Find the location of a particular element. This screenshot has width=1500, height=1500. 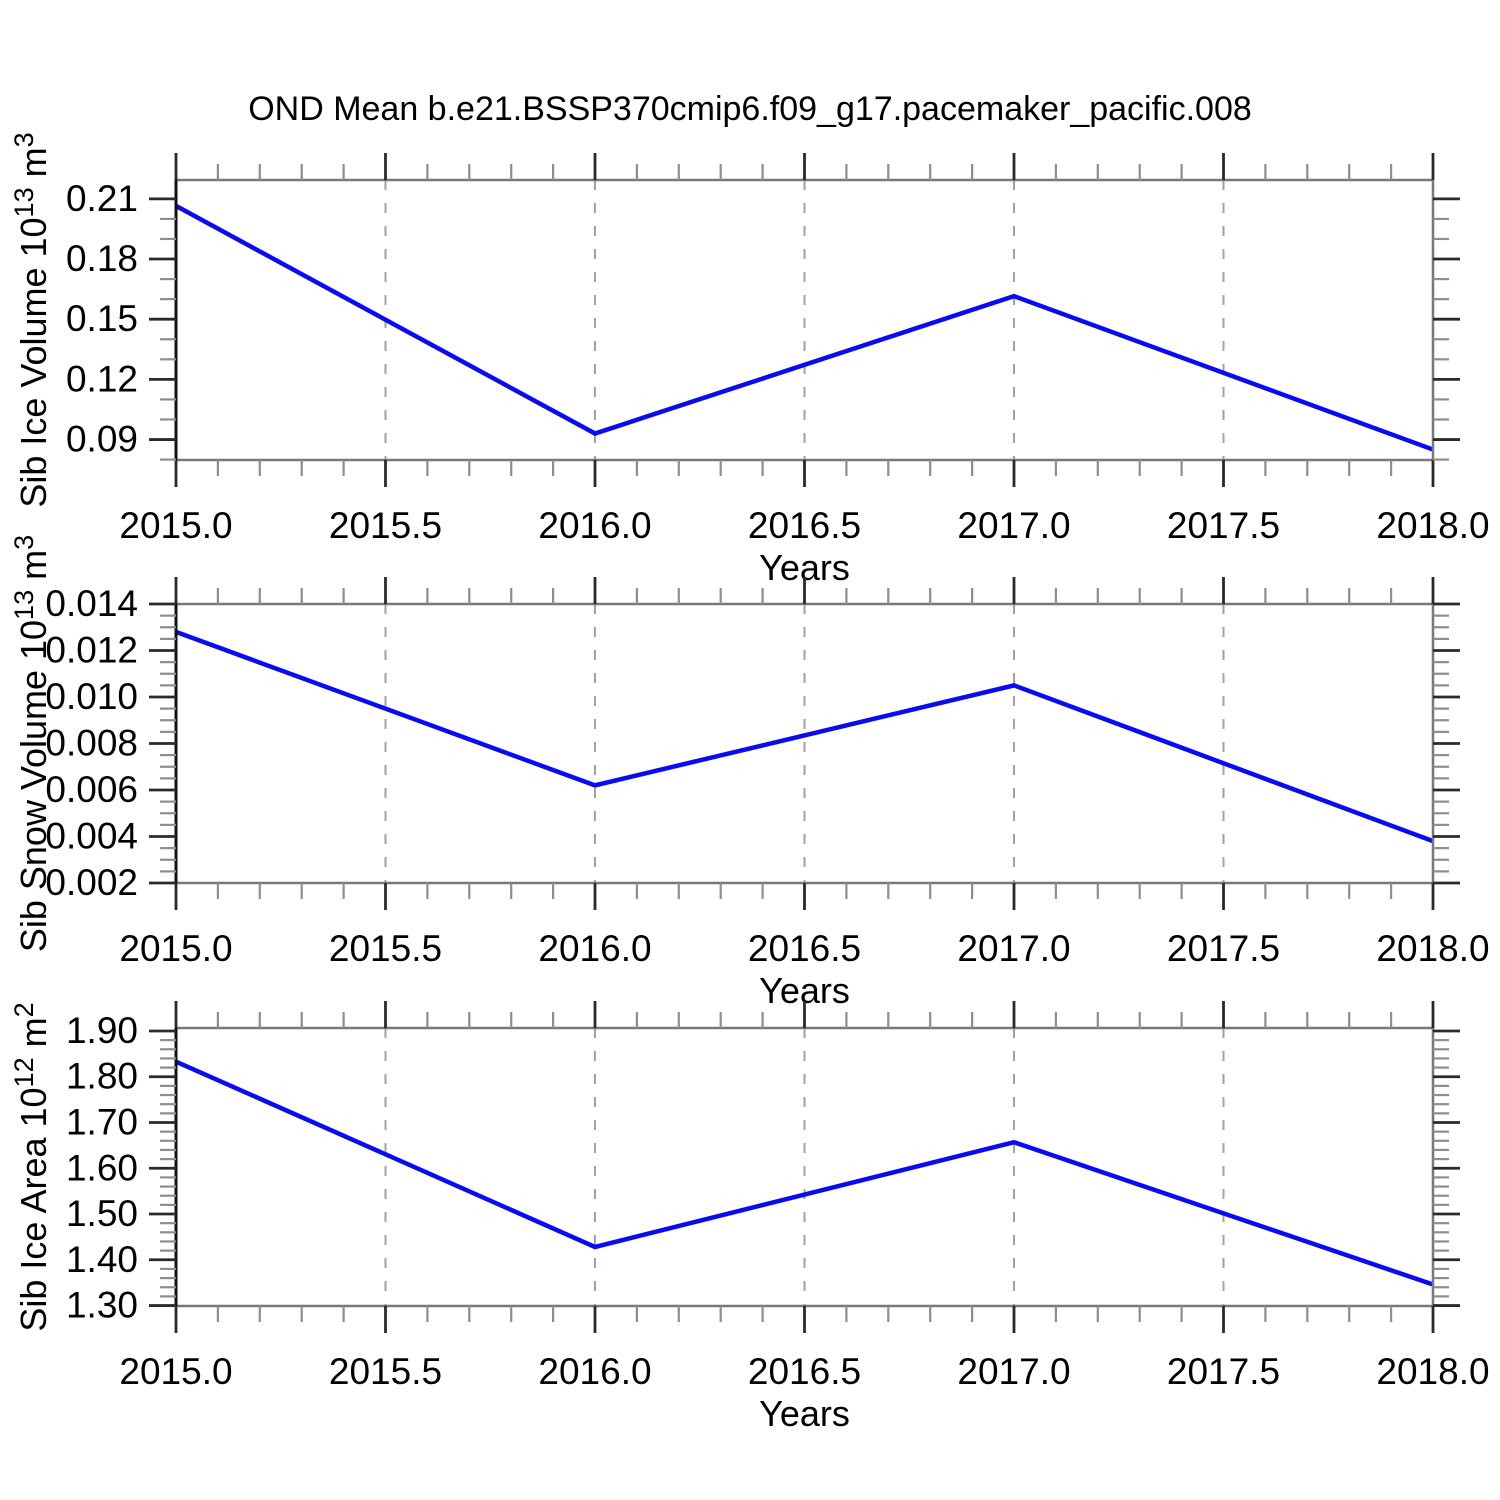

y-tick-label: 1.60 is located at coordinates (102, 1167).